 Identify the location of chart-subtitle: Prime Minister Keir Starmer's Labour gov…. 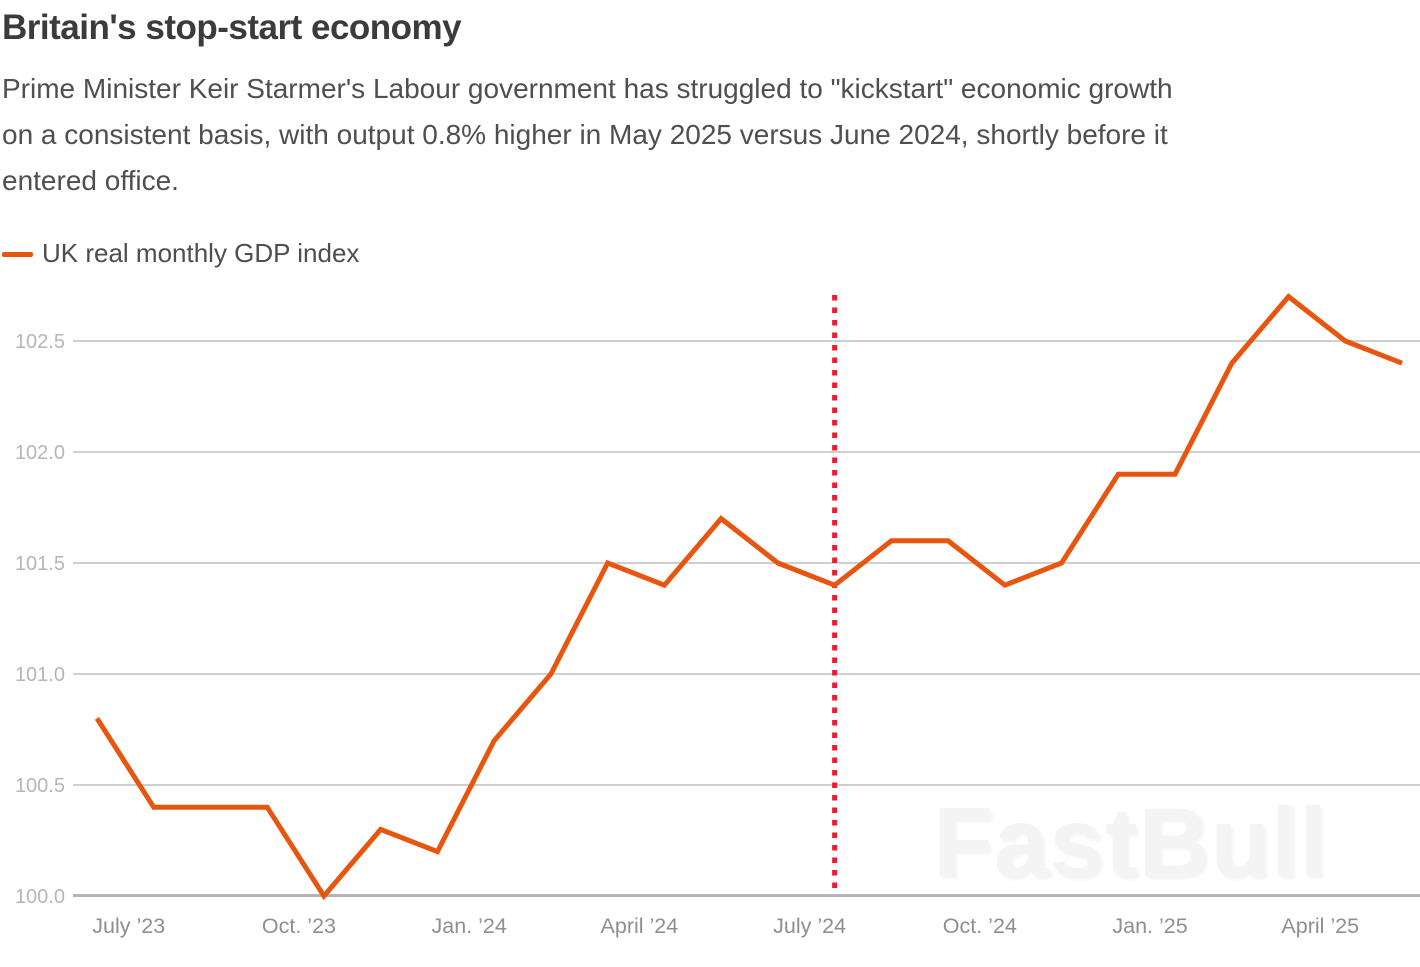
(587, 135).